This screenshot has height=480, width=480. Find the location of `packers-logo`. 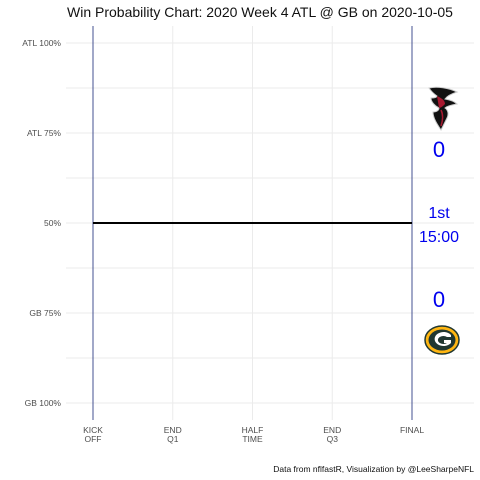

packers-logo is located at coordinates (442, 340).